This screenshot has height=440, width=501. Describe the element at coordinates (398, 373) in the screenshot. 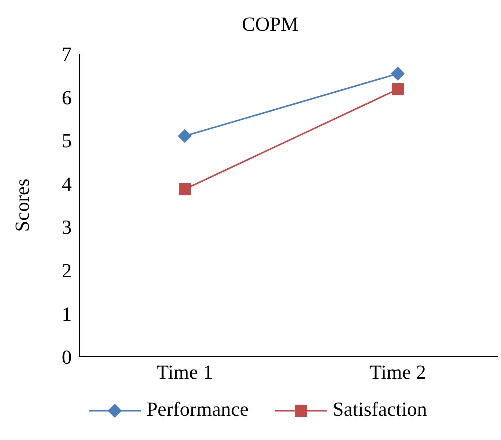

I see `x-tick-label: Time 2` at that location.